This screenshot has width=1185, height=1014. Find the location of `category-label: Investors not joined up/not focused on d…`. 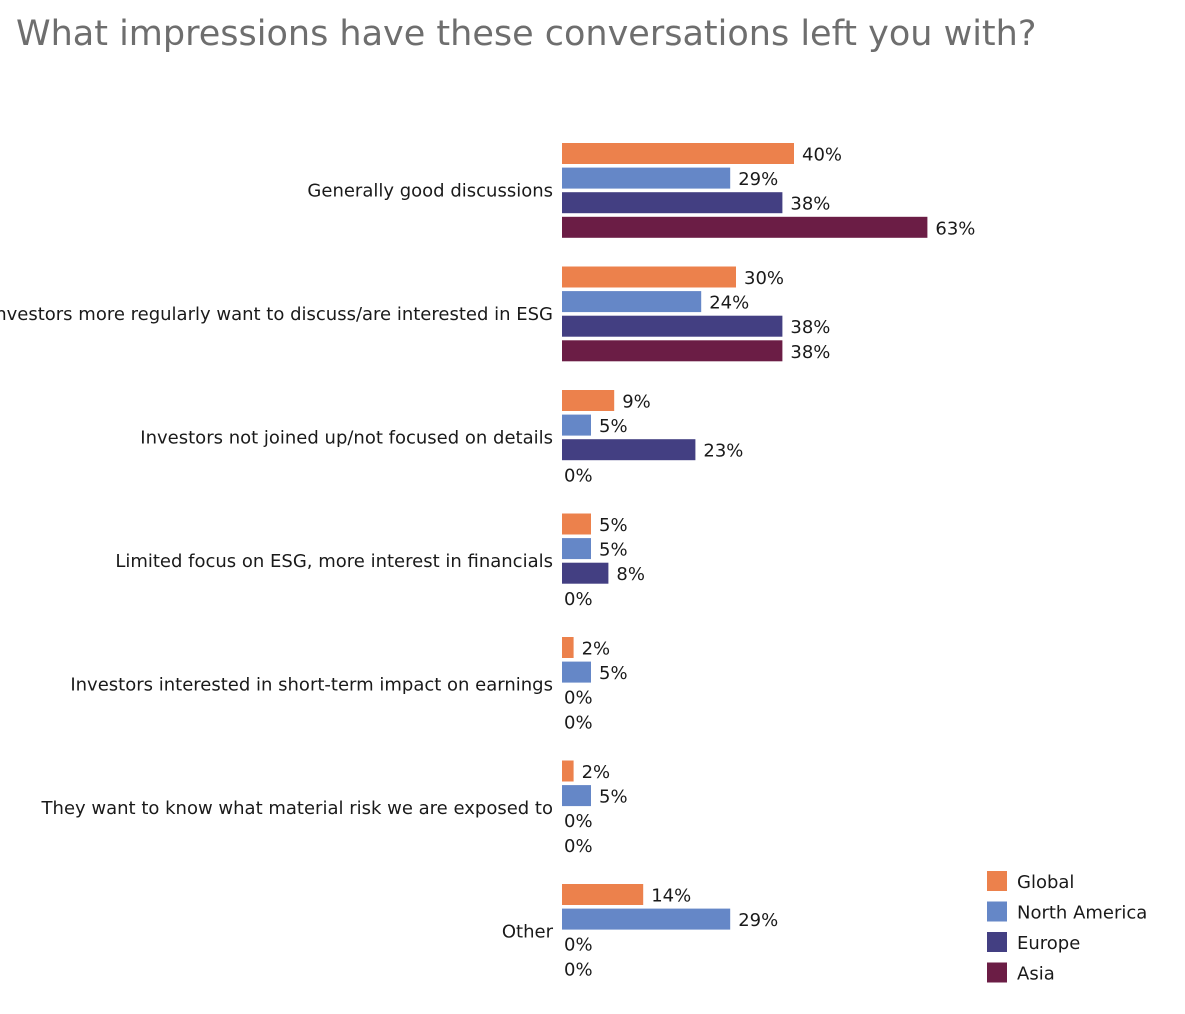

category-label: Investors not joined up/not focused on d… is located at coordinates (346, 437).